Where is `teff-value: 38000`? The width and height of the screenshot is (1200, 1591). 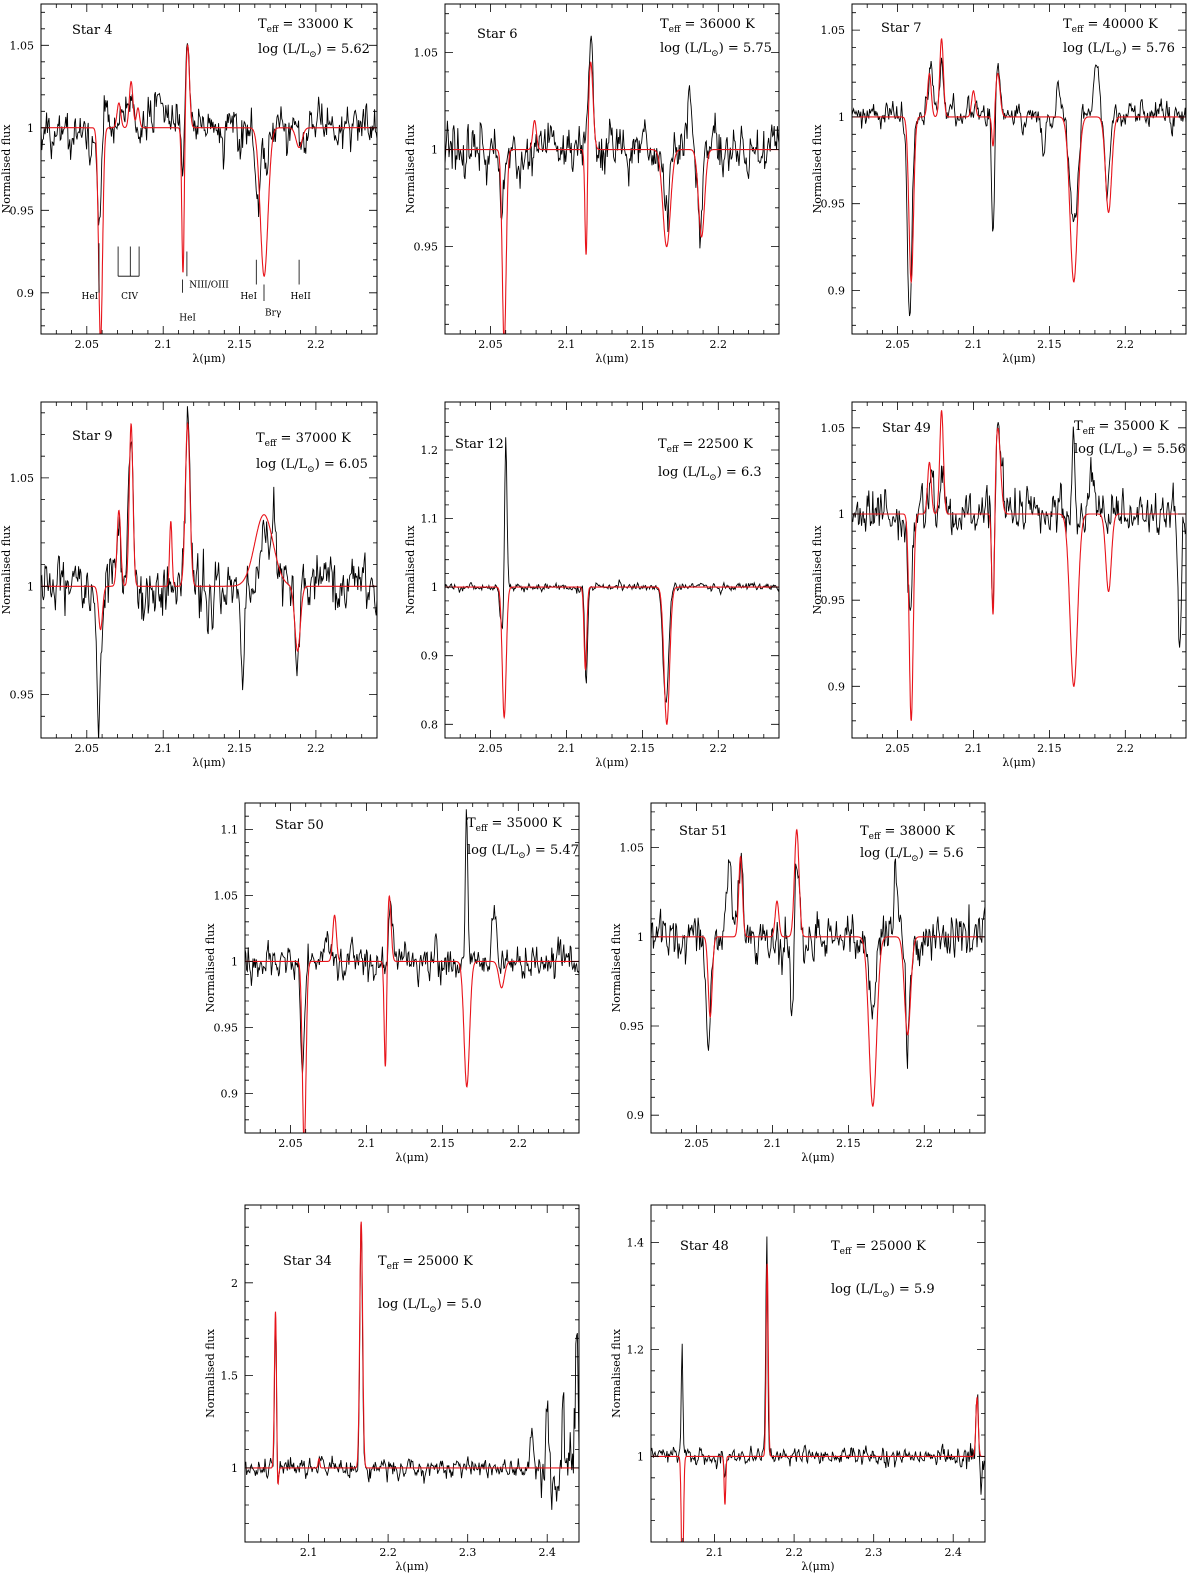
teff-value: 38000 is located at coordinates (920, 831).